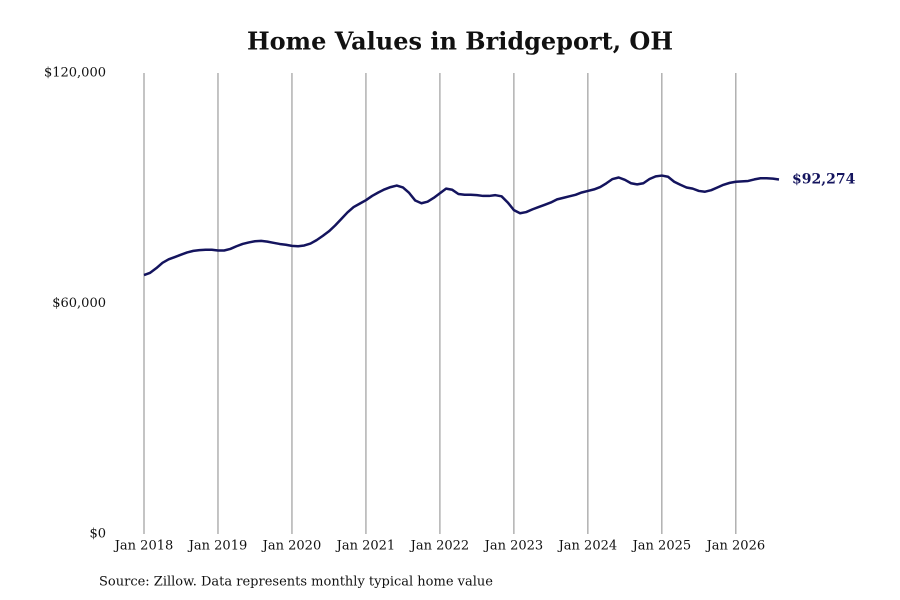  What do you see at coordinates (824, 180) in the screenshot?
I see `end-label: $92,274` at bounding box center [824, 180].